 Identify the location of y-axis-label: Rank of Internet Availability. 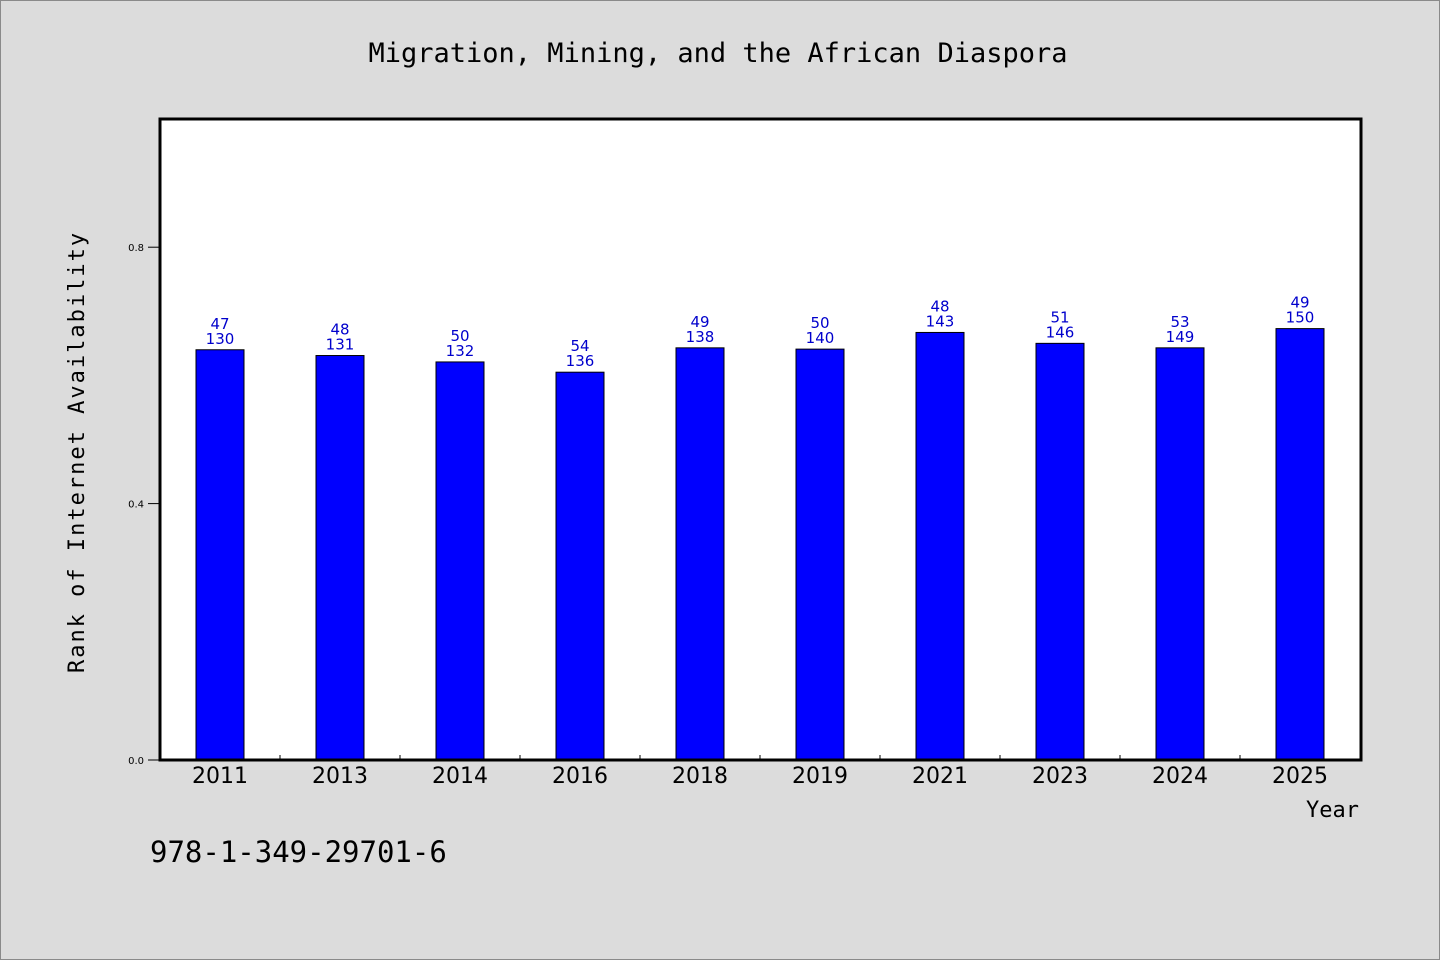
(77, 452).